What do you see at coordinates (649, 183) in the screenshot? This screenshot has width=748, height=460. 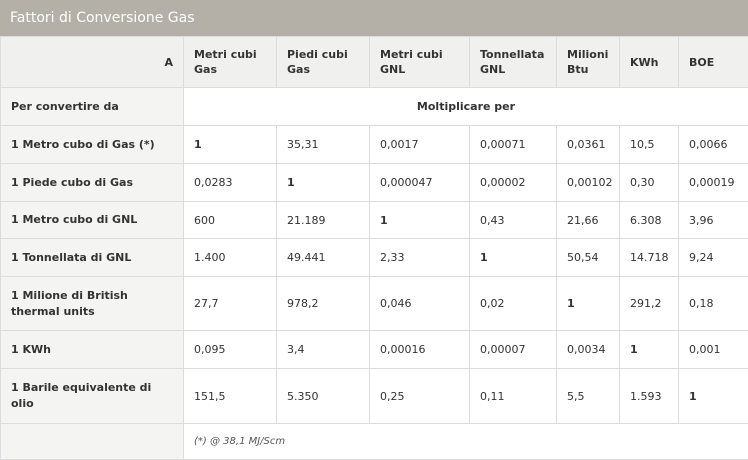 I see `table-cell: 0,30` at bounding box center [649, 183].